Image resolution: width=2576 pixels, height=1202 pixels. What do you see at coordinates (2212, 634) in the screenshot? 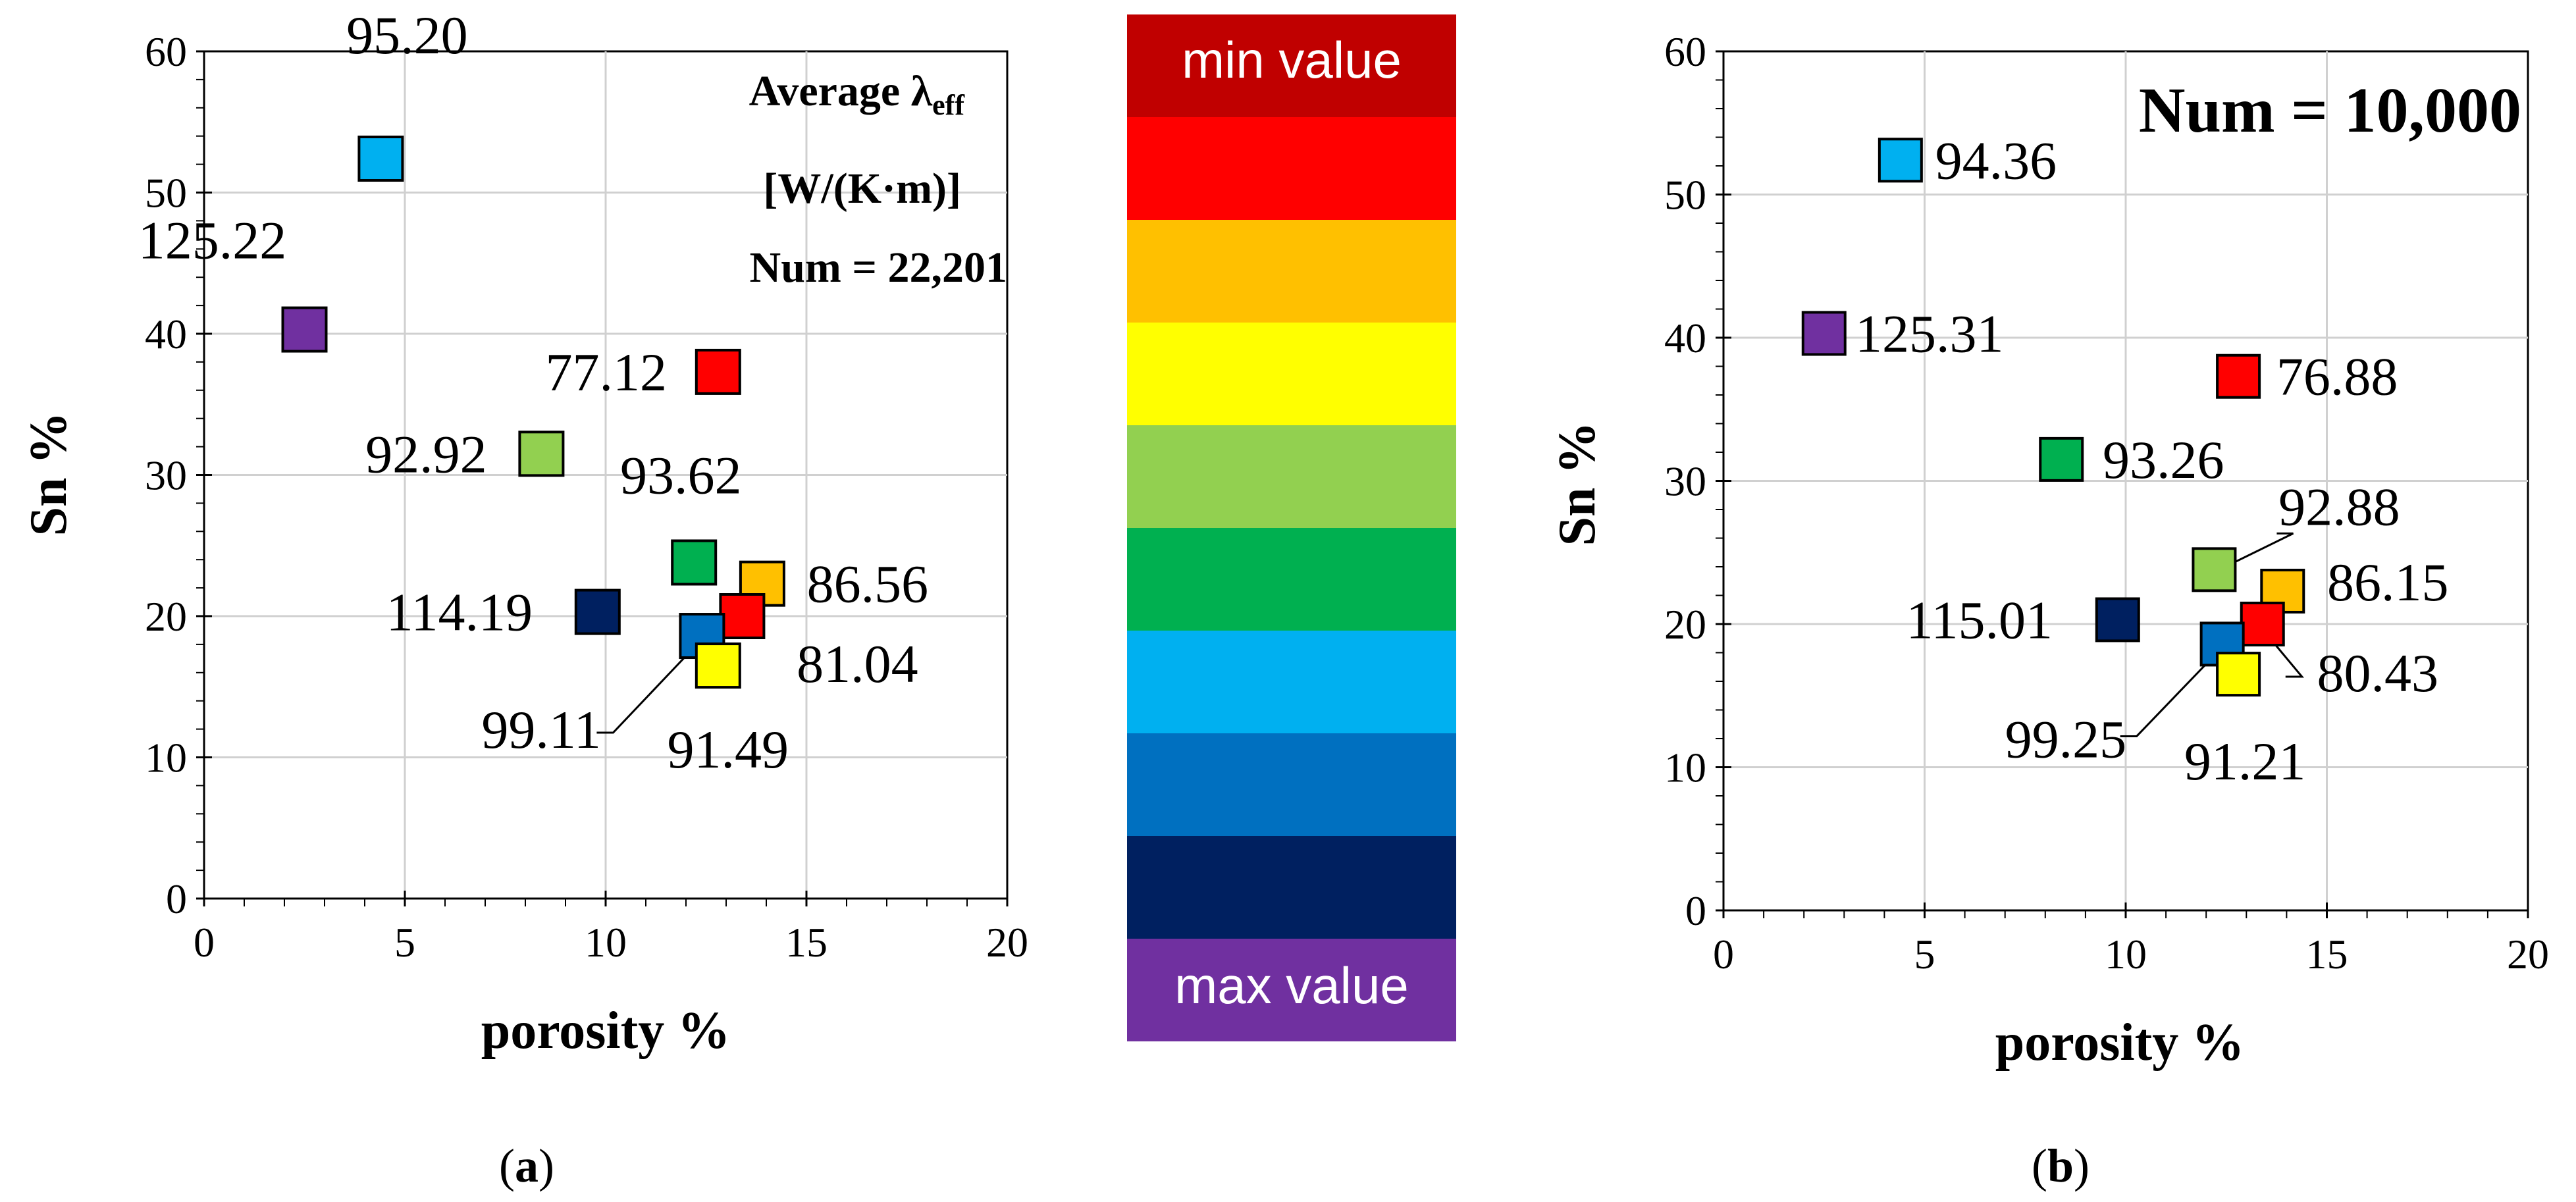
I see `panel-b-leader-lines` at bounding box center [2212, 634].